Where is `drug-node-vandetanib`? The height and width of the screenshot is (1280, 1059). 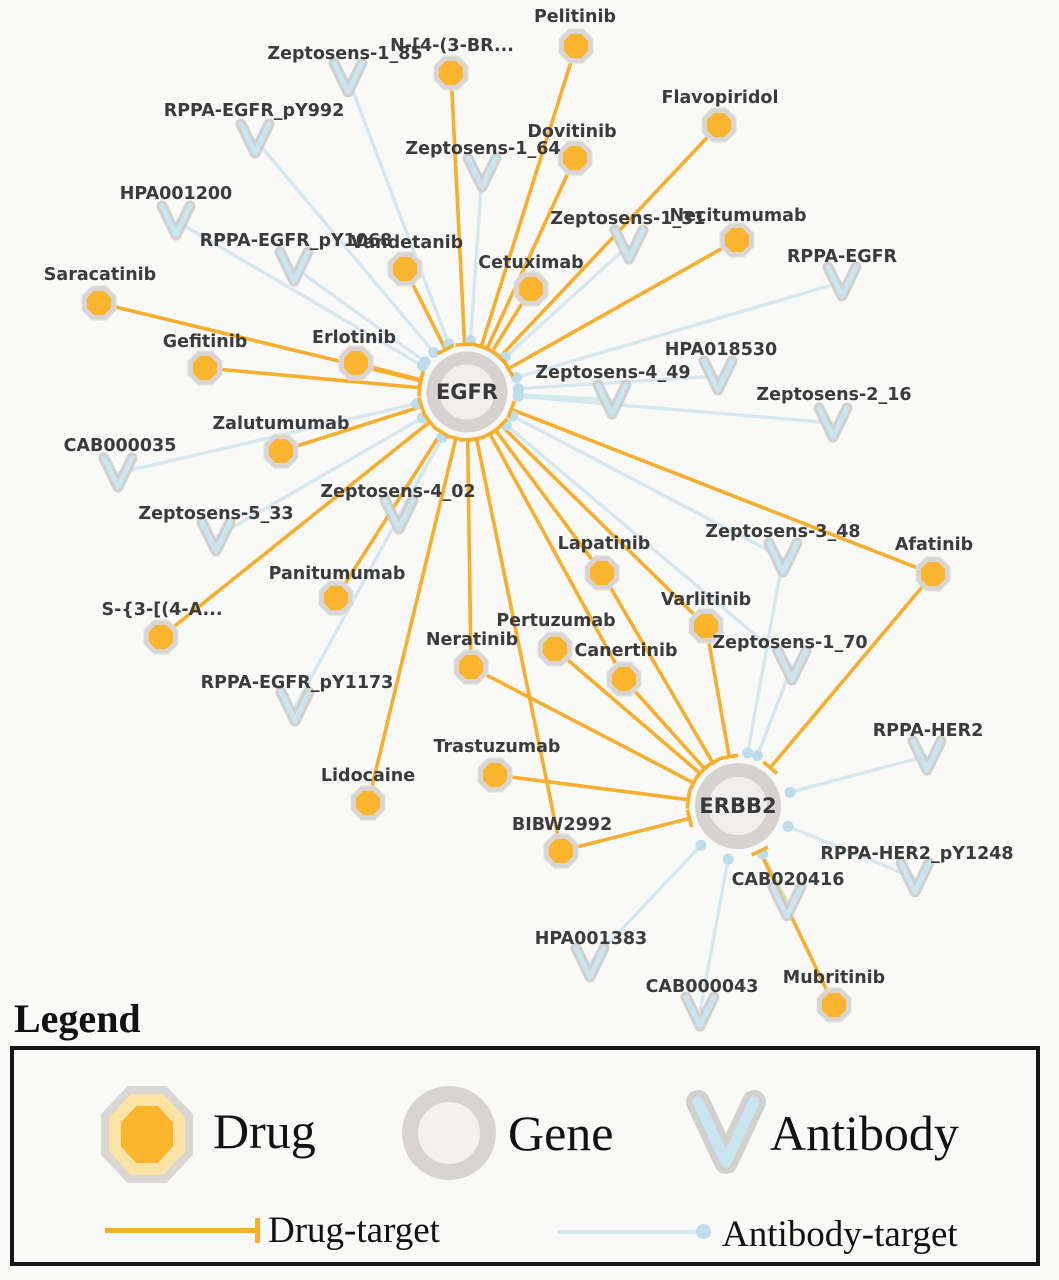 drug-node-vandetanib is located at coordinates (405, 269).